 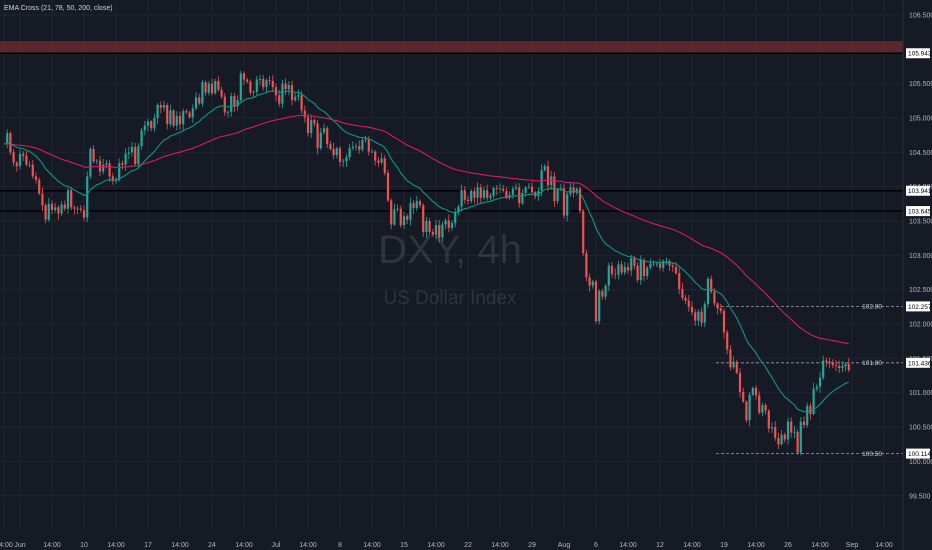 What do you see at coordinates (920, 153) in the screenshot?
I see `price-tick-label: 104.500` at bounding box center [920, 153].